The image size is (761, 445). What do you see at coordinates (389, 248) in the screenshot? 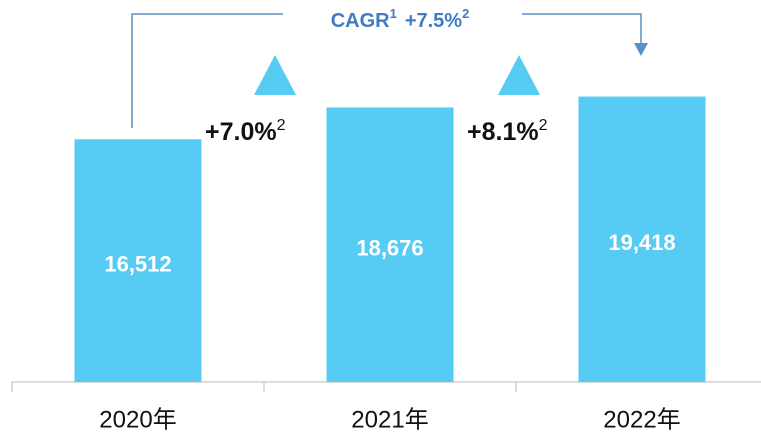
I see `value-label: 18,676` at bounding box center [389, 248].